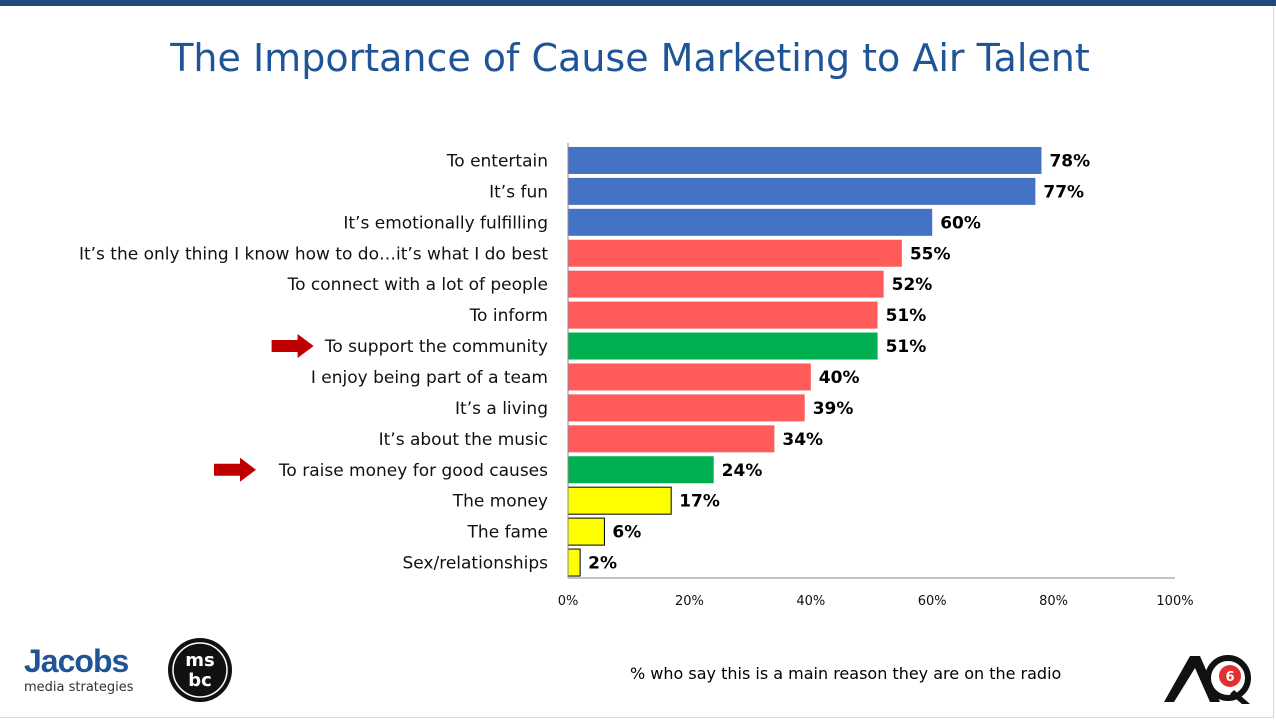 This screenshot has height=720, width=1276. Describe the element at coordinates (1229, 677) in the screenshot. I see `svg-text: 6` at that location.